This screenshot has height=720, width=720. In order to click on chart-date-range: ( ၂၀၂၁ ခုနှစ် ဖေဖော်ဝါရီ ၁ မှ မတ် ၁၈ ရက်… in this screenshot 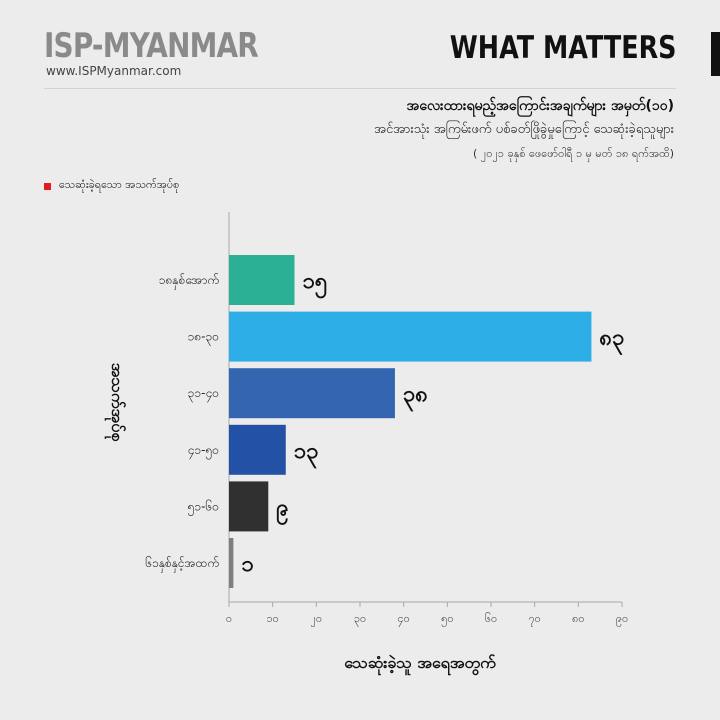, I will do `click(573, 153)`.